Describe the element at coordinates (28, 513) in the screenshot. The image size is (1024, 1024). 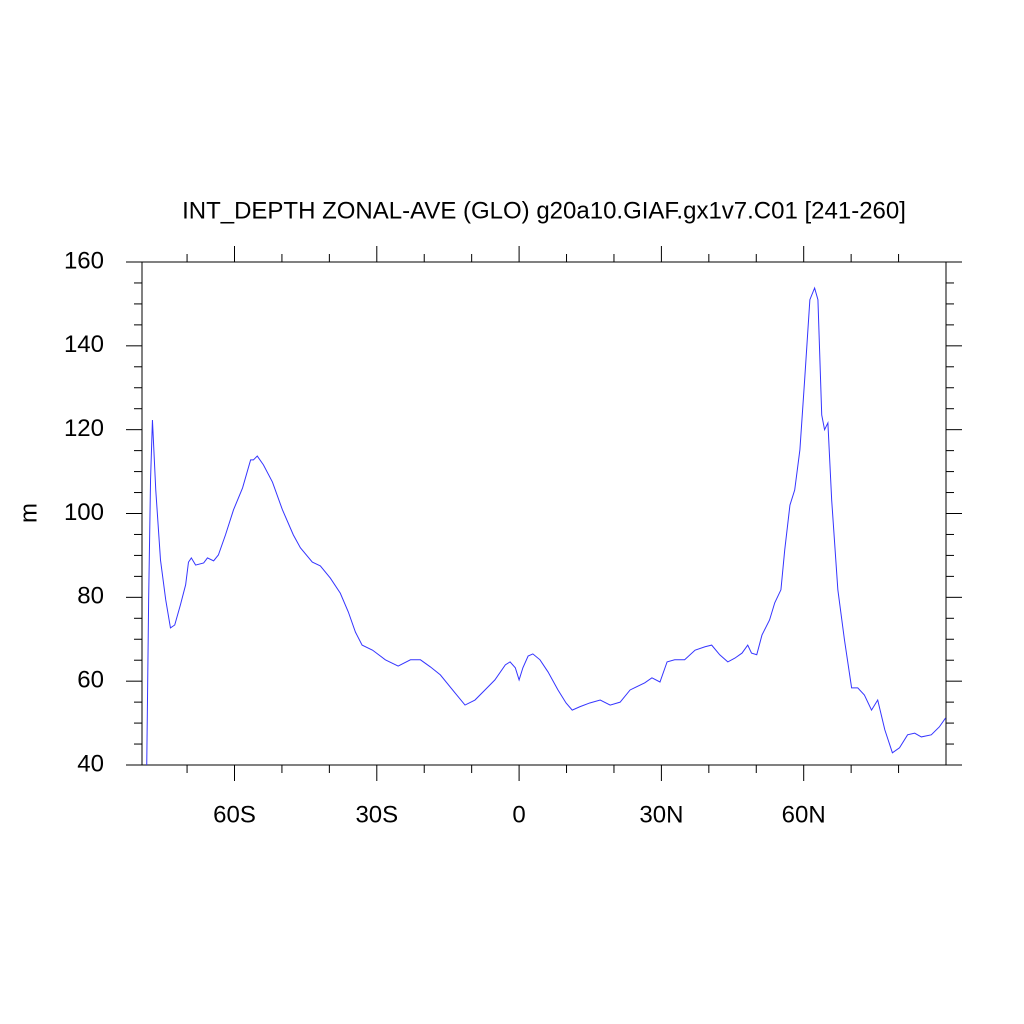
I see `y-axis-label: m` at that location.